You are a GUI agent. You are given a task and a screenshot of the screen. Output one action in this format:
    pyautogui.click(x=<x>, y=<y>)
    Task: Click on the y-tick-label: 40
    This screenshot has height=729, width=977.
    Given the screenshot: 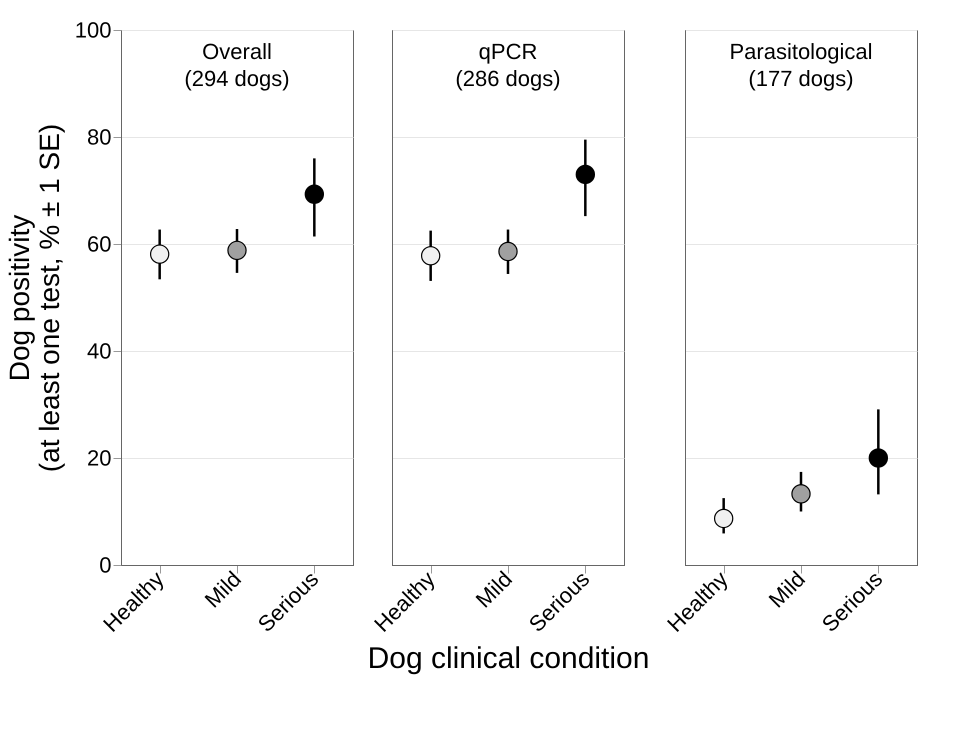 What is the action you would take?
    pyautogui.click(x=99, y=351)
    